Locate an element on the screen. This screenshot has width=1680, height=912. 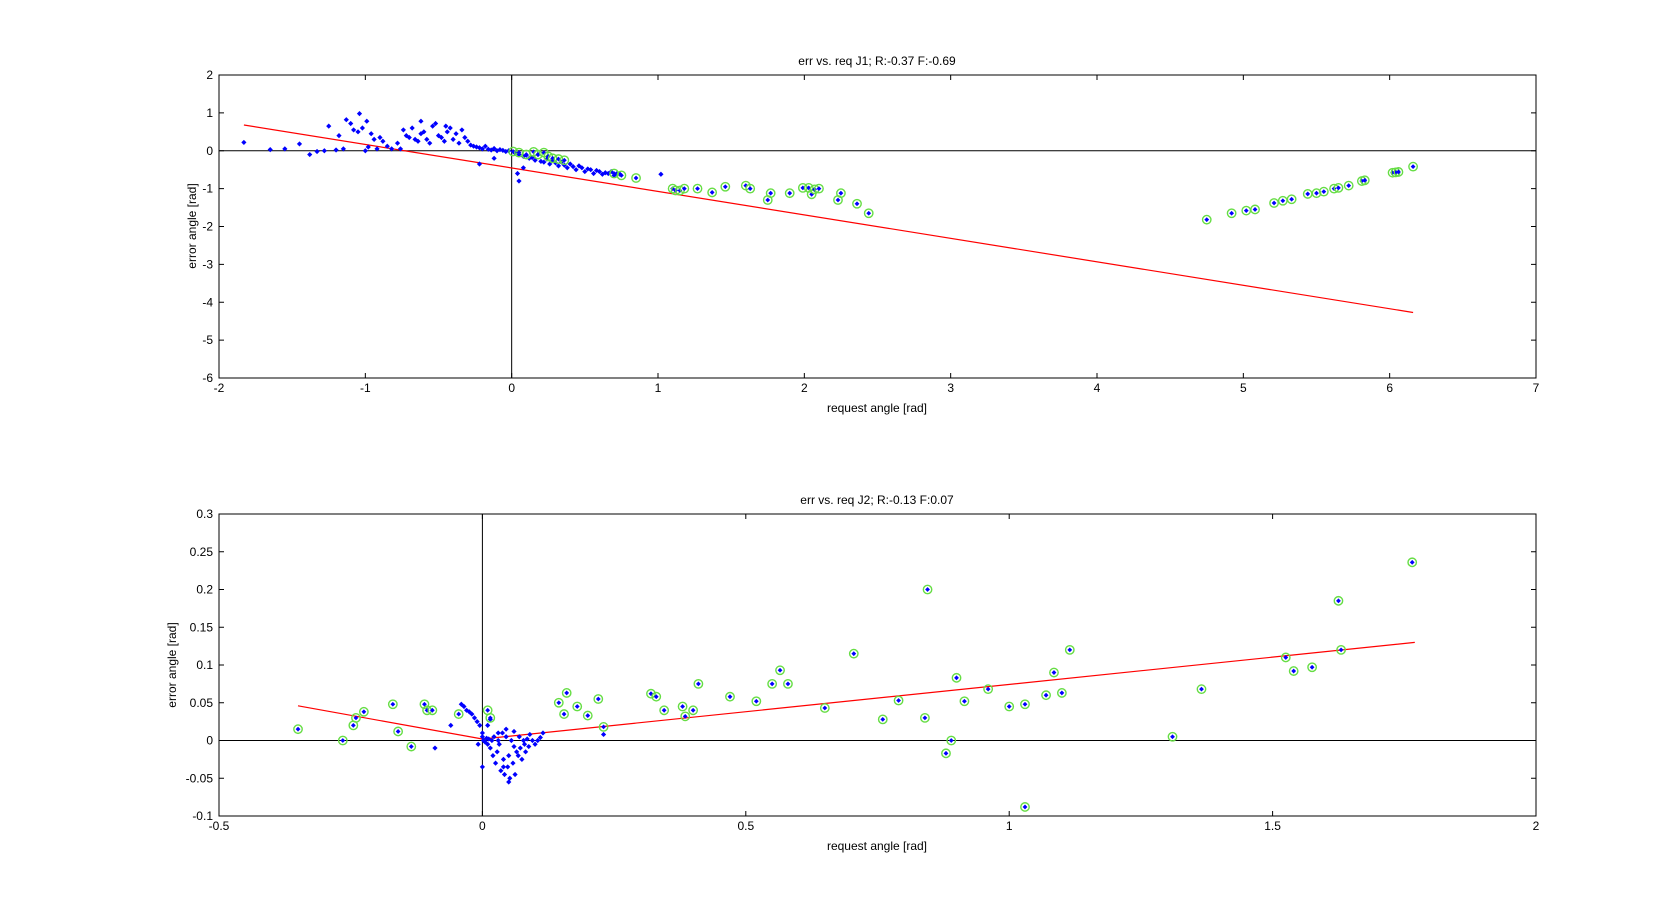
y-tick-label: -4 is located at coordinates (207, 302).